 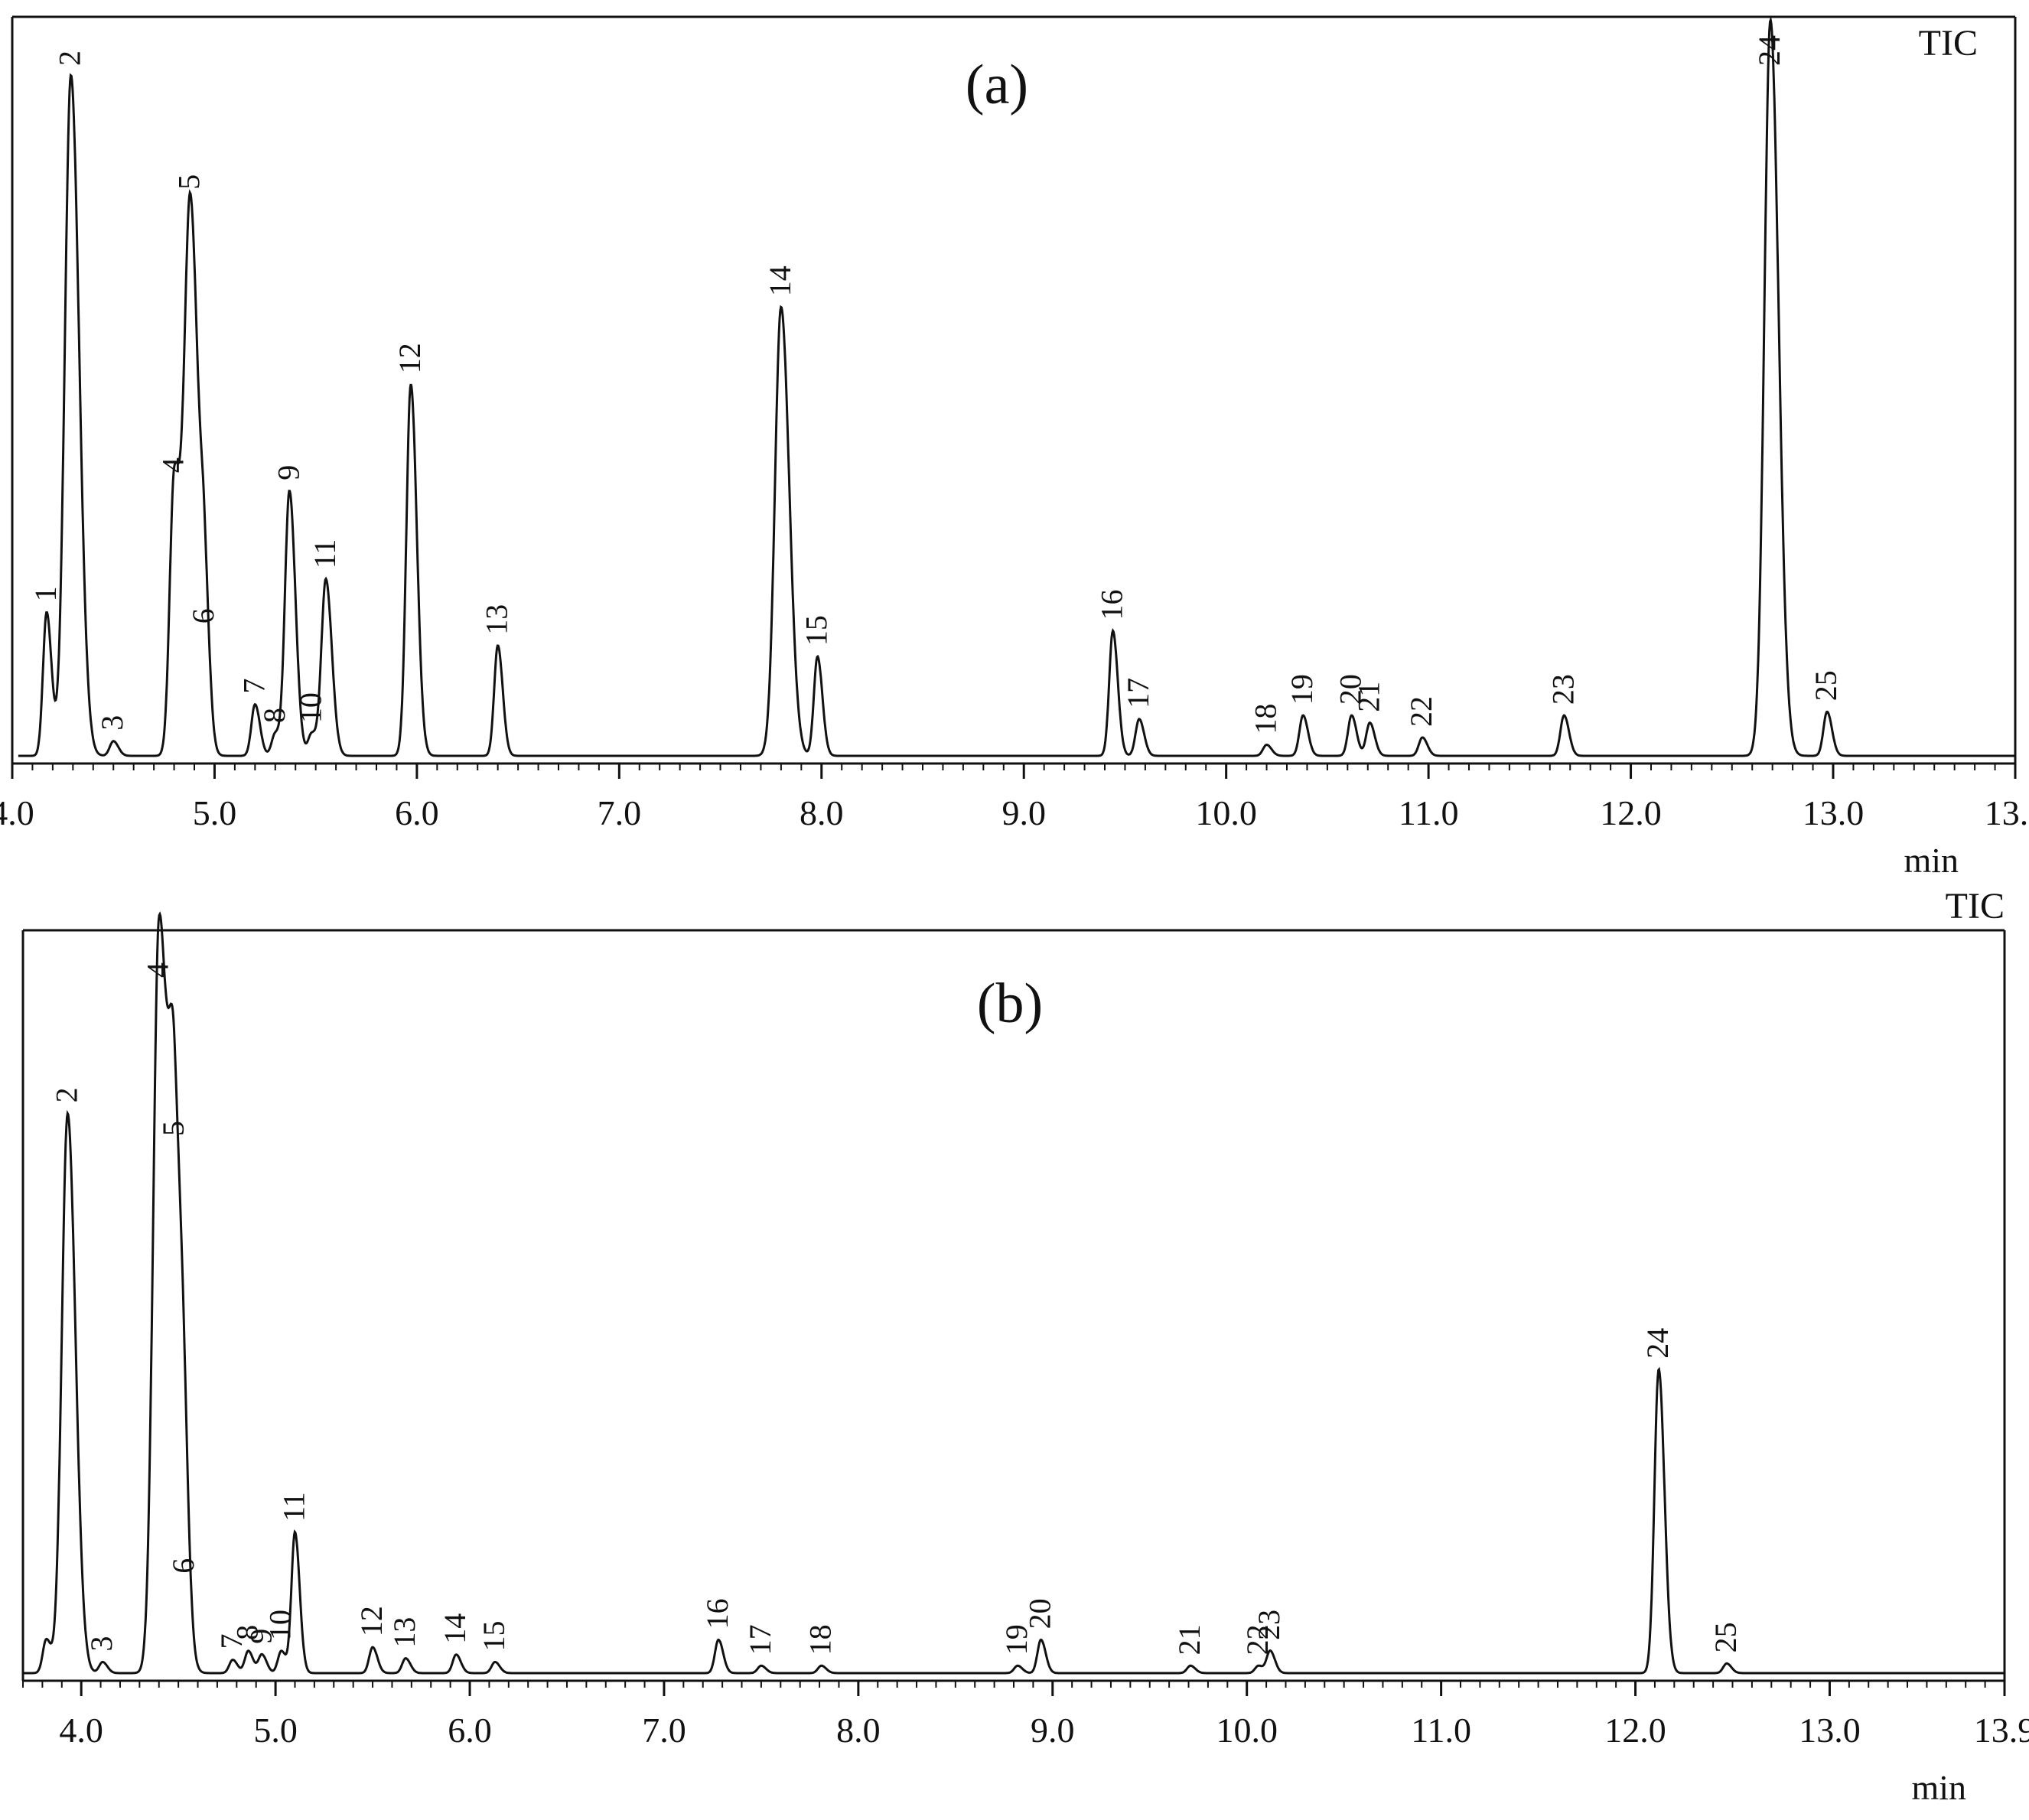 What do you see at coordinates (1010, 1003) in the screenshot?
I see `panel-title: (b)` at bounding box center [1010, 1003].